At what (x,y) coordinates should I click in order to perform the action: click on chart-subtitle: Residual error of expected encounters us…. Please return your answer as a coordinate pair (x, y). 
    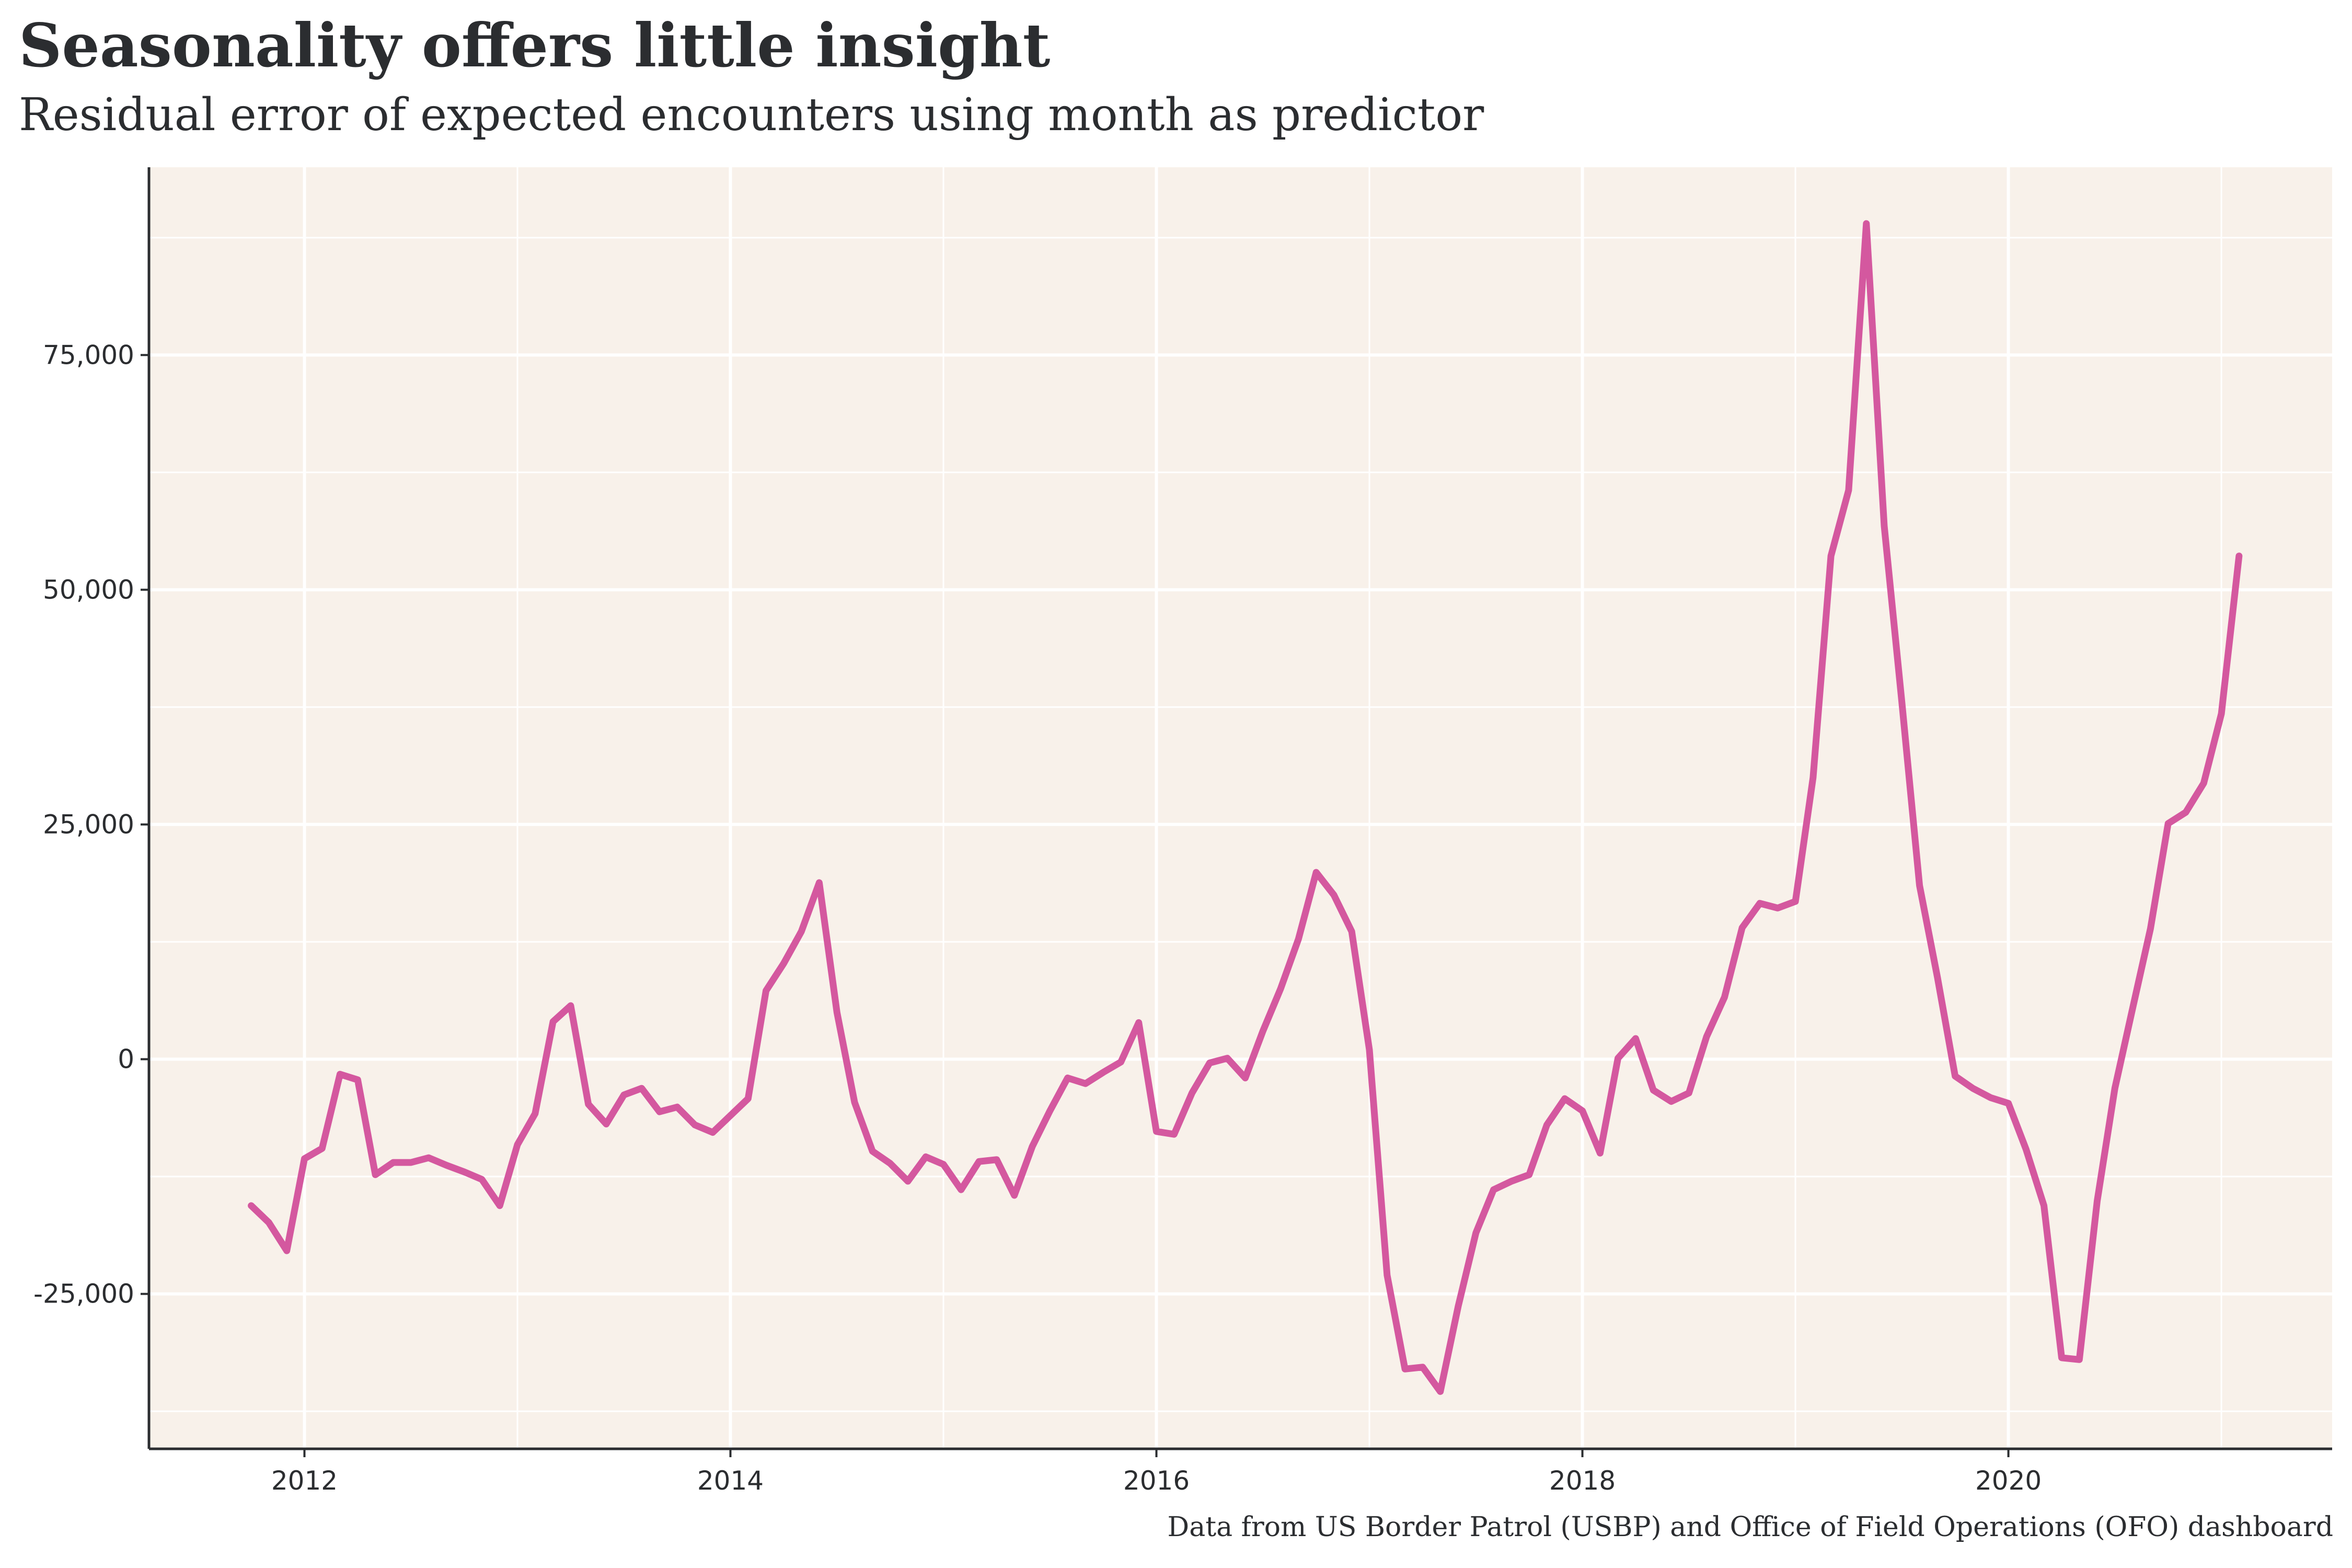
    Looking at the image, I should click on (751, 115).